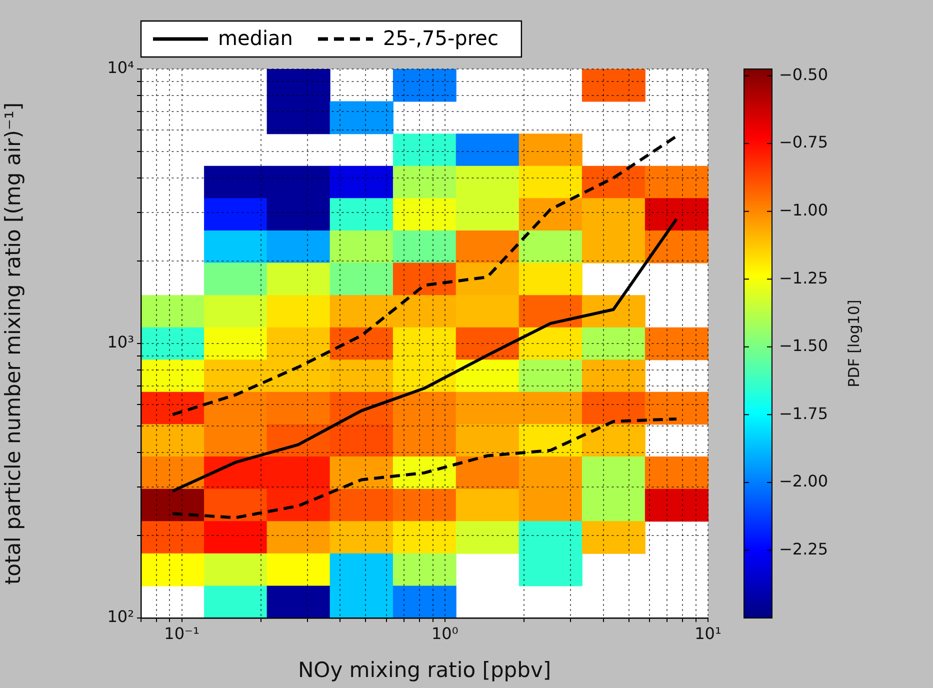 This screenshot has width=933, height=688. What do you see at coordinates (182, 633) in the screenshot?
I see `x-tick-label: 10⁻¹` at bounding box center [182, 633].